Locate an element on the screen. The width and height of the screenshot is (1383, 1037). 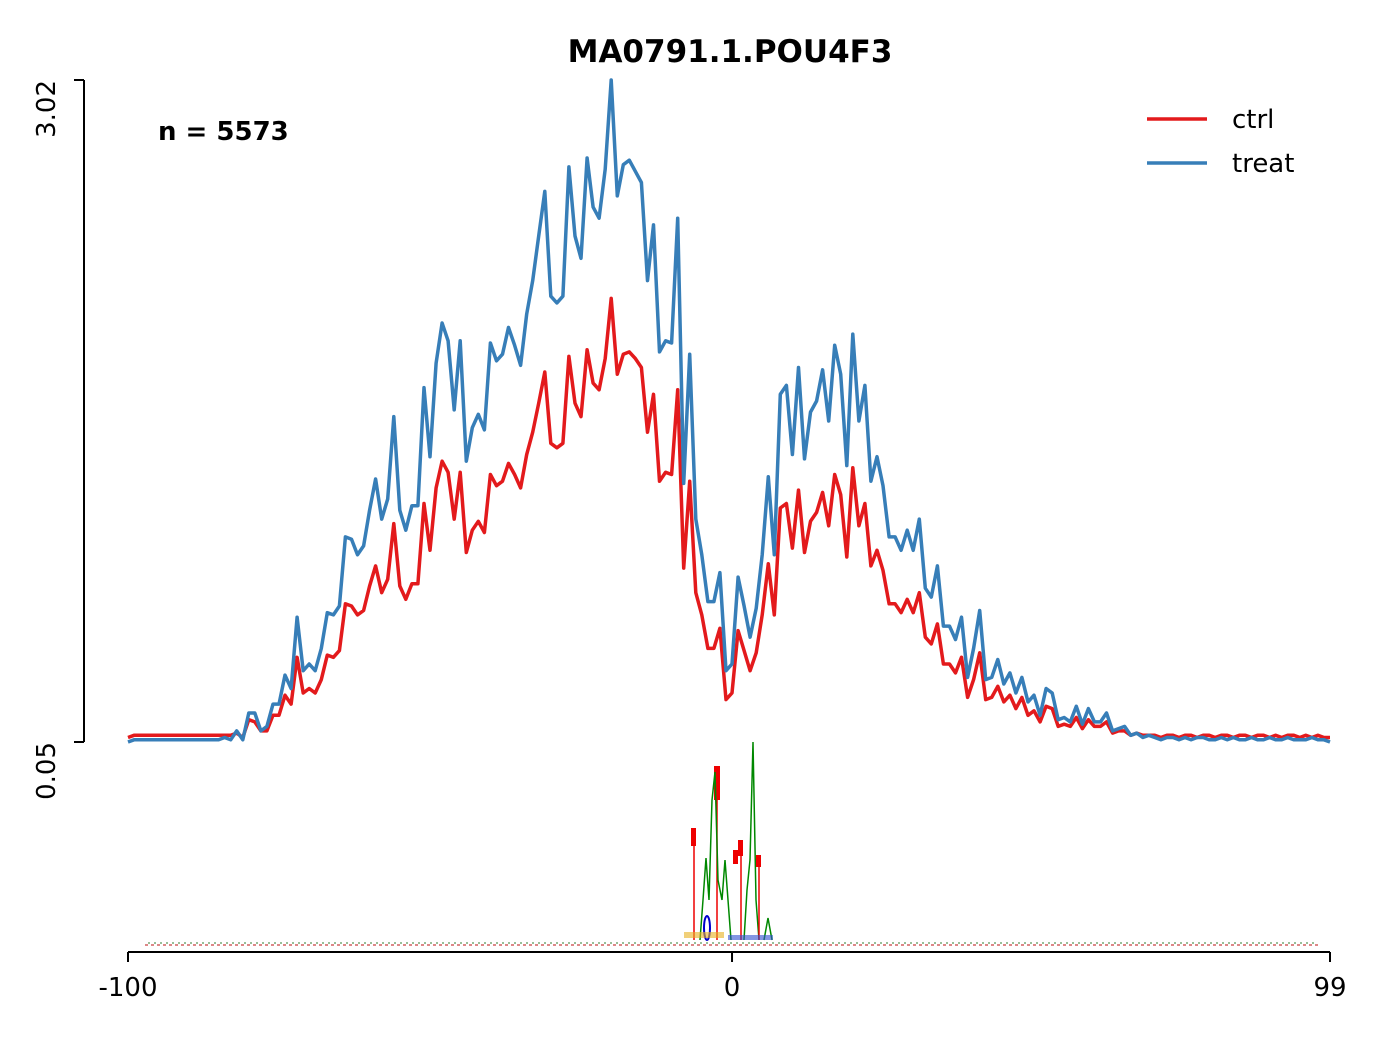
annotation: n = 5573 is located at coordinates (223, 132).